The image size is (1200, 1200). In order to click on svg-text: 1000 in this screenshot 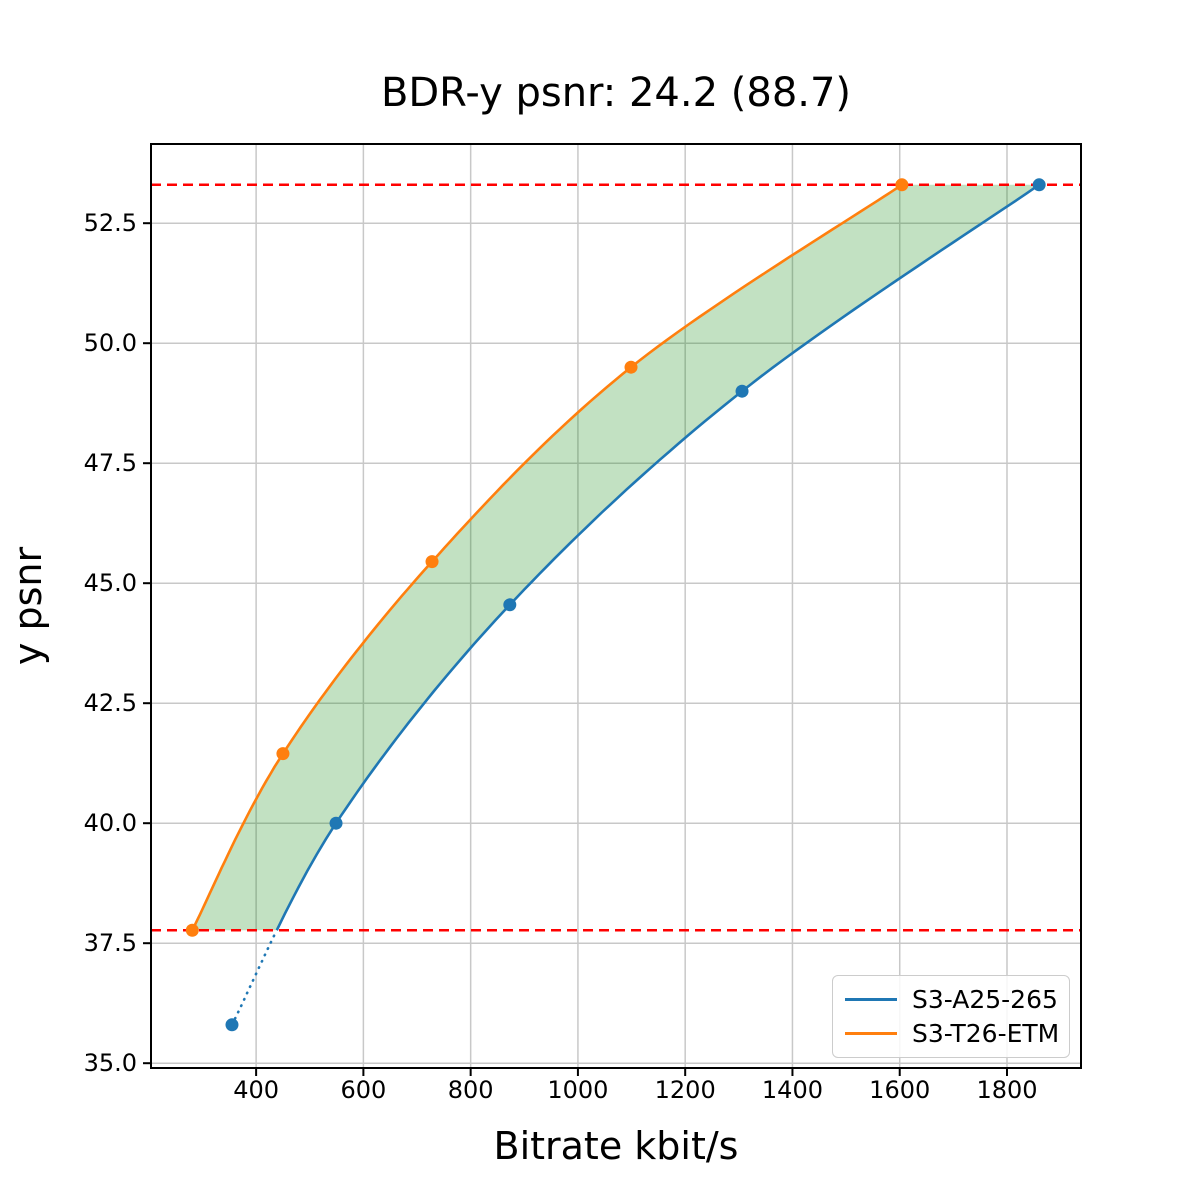, I will do `click(577, 1090)`.